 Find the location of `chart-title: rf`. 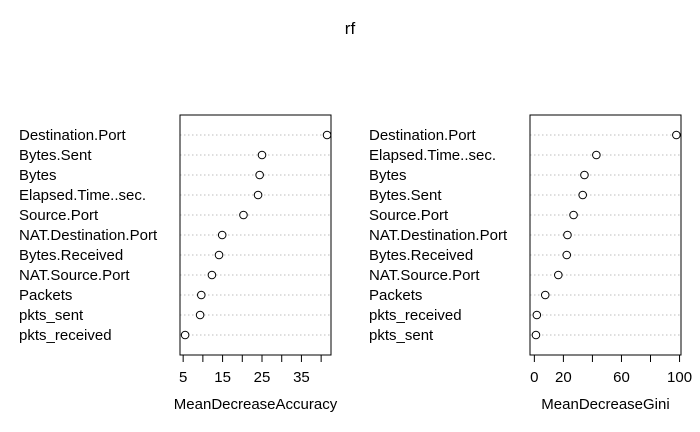

chart-title: rf is located at coordinates (350, 28).